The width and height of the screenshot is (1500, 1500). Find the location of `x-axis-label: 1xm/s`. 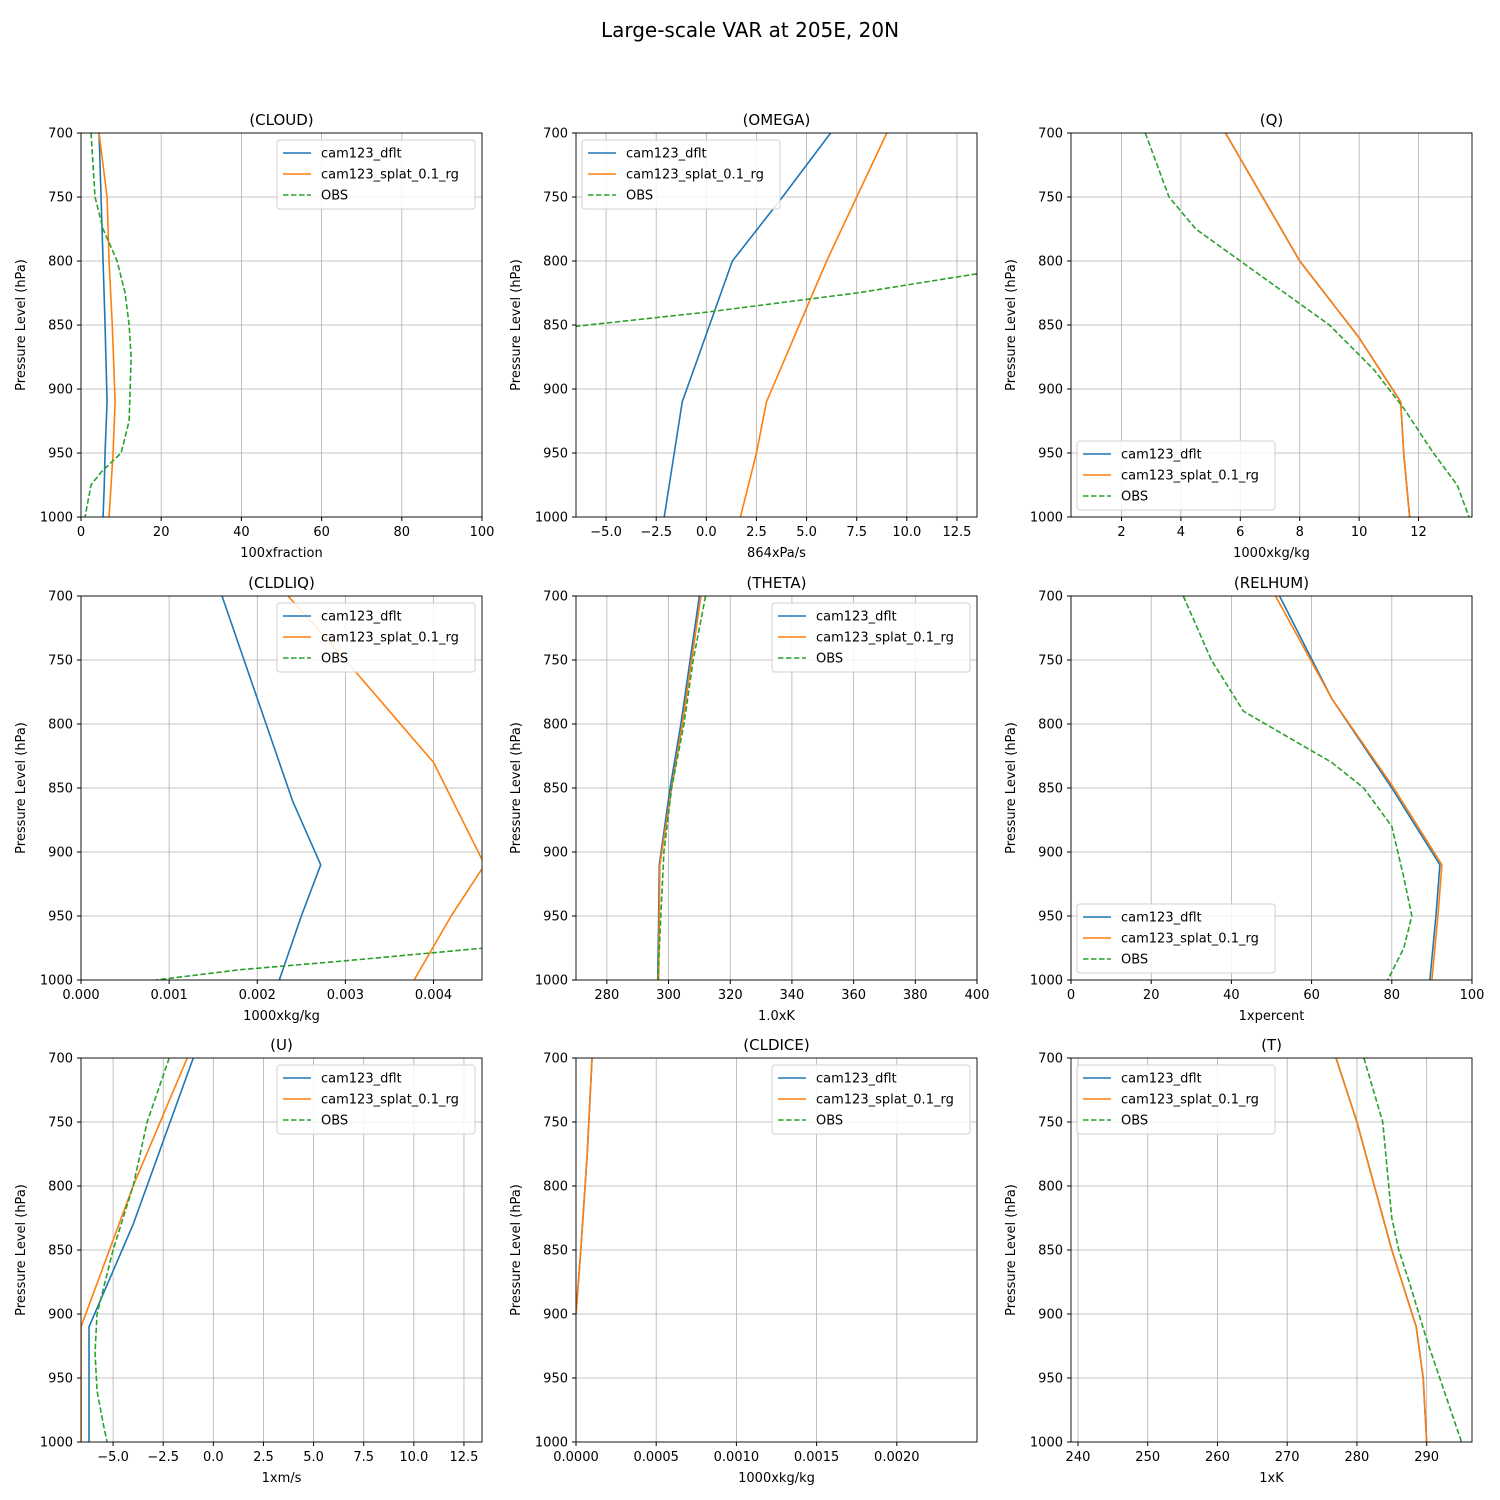

x-axis-label: 1xm/s is located at coordinates (282, 1478).